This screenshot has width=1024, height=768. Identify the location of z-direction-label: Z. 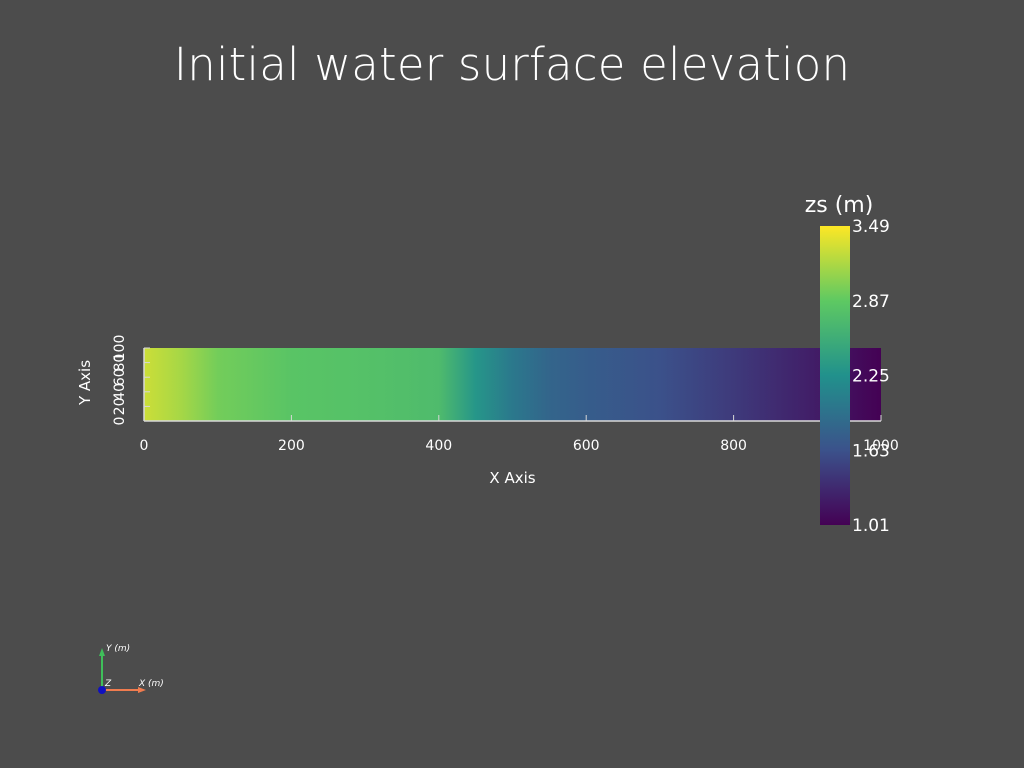
(108, 684).